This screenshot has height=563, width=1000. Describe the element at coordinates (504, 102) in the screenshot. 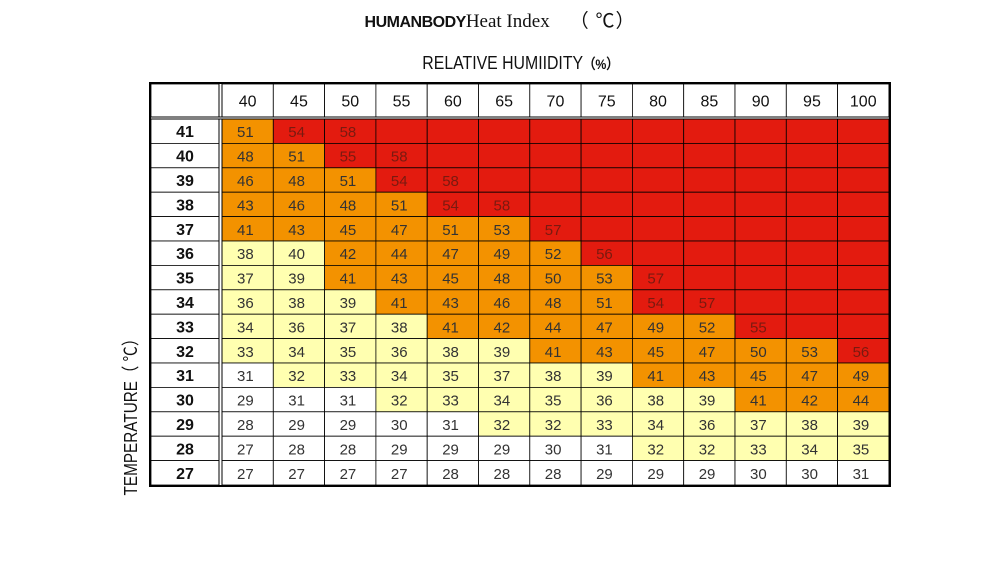

I see `x-tick-label: 65` at that location.